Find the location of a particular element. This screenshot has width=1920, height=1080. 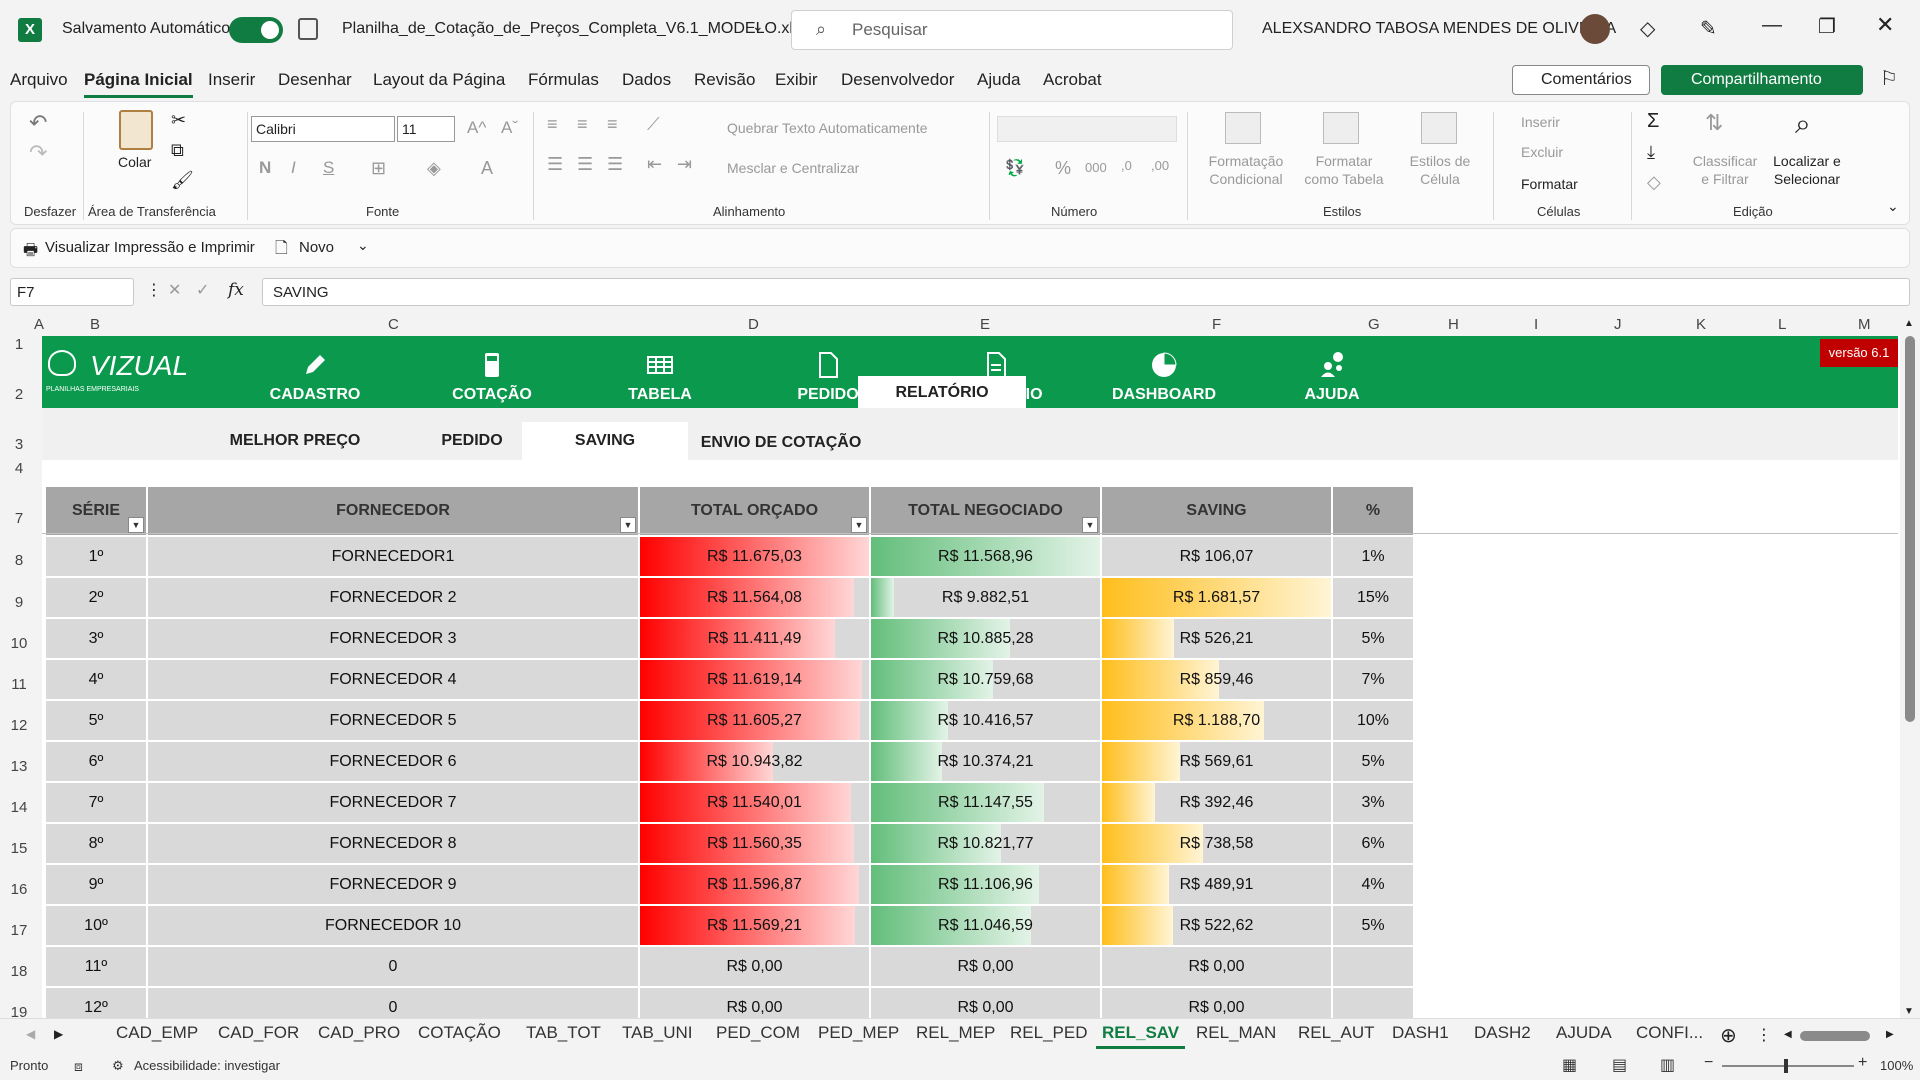

menu-acrobat: Acrobat is located at coordinates (1072, 79).